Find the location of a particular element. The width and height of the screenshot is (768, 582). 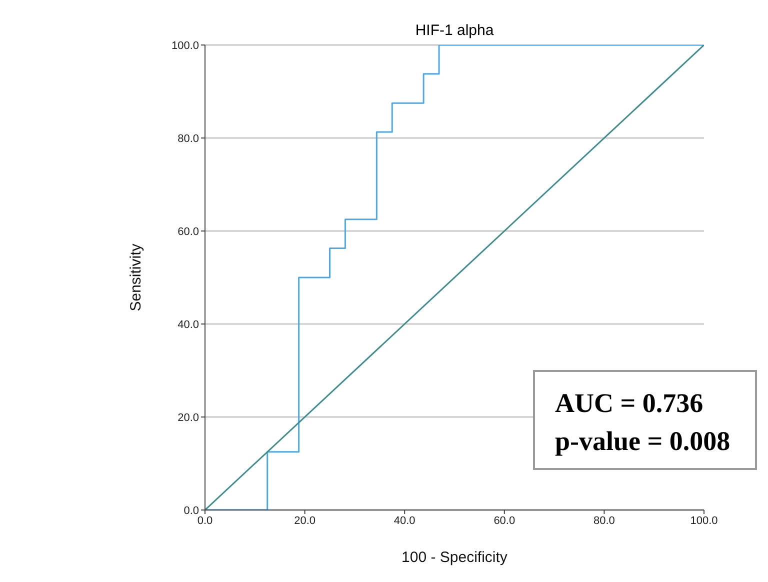

y-axis-title: Sensitivity is located at coordinates (135, 277).